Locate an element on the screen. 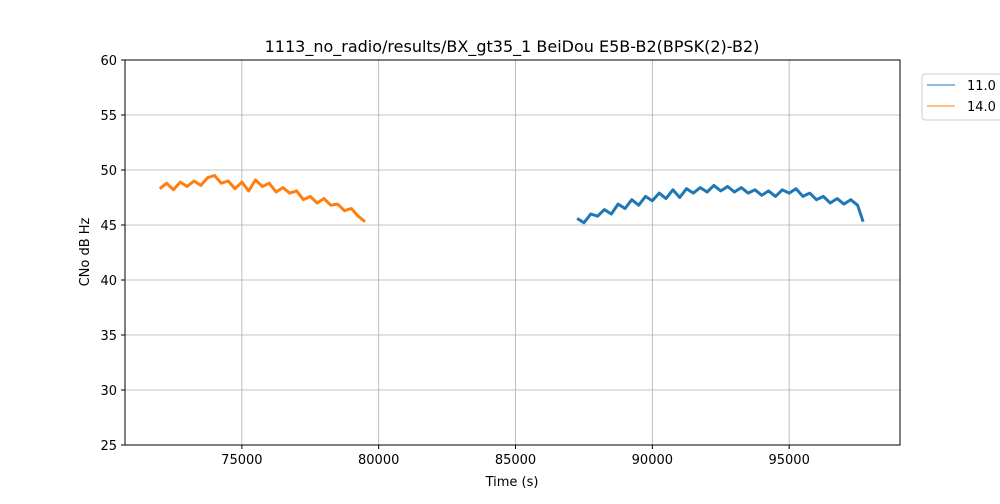  x-tick-label: 90000 is located at coordinates (652, 460).